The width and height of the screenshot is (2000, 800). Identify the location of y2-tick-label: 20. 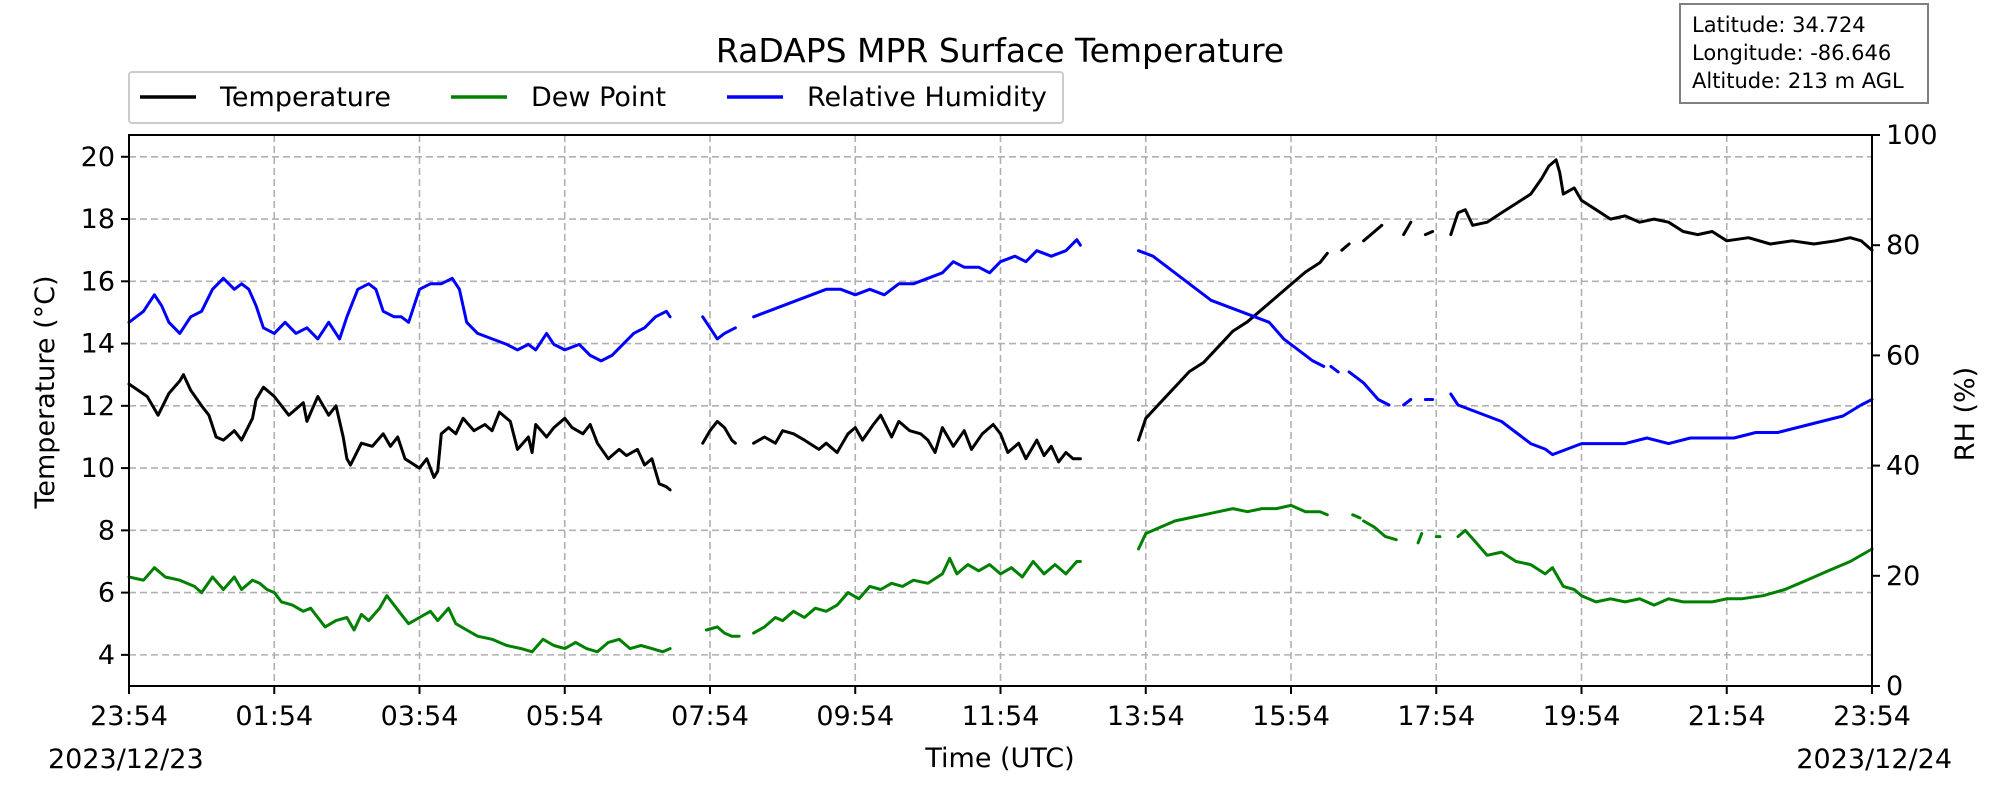
(1903, 576).